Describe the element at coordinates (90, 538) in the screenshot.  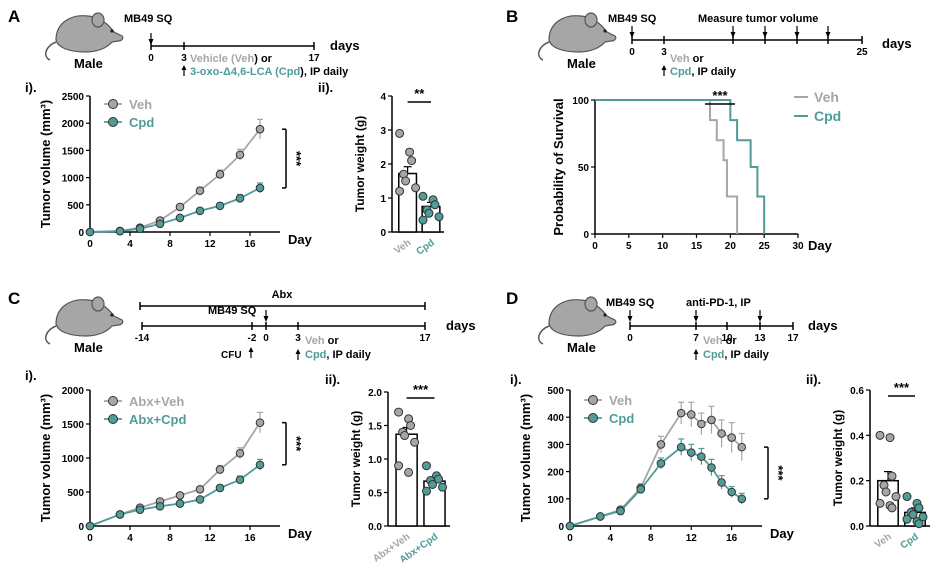
I see `x-tick-label: 0` at that location.